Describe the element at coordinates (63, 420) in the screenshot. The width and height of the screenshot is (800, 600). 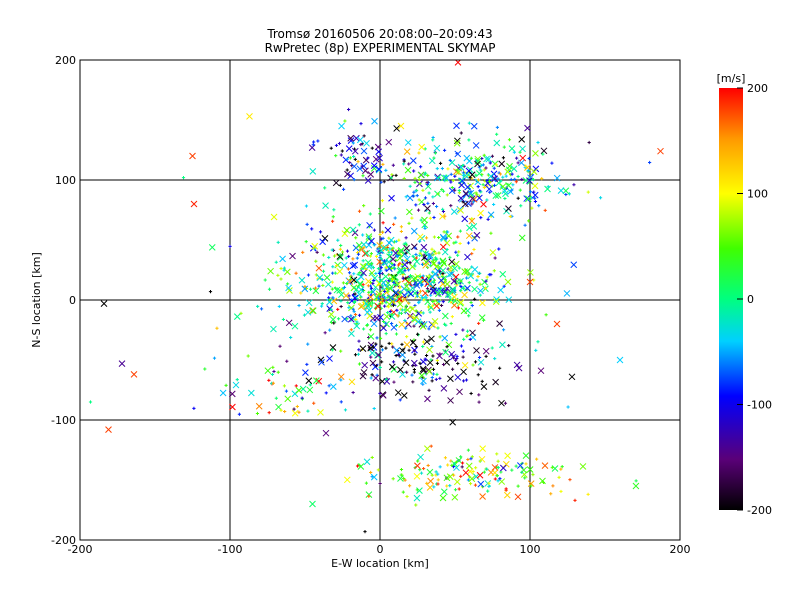
I see `y-tick-label: -100` at that location.